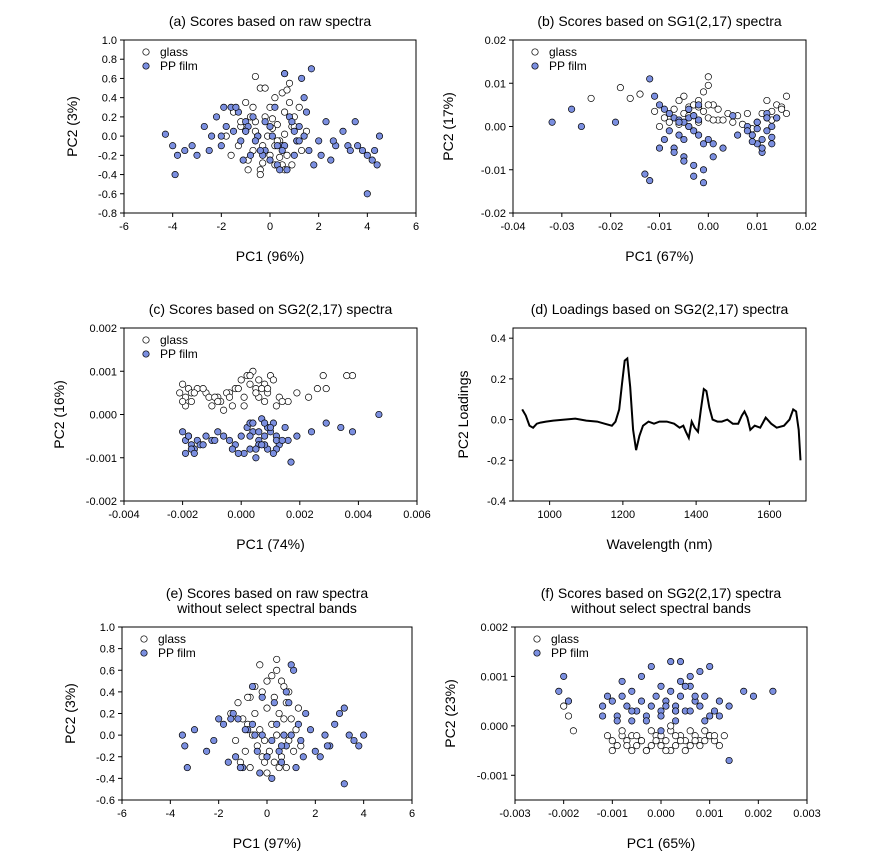 This screenshot has height=866, width=875. What do you see at coordinates (270, 544) in the screenshot?
I see `x-axis-label: PC1 (74%)` at bounding box center [270, 544].